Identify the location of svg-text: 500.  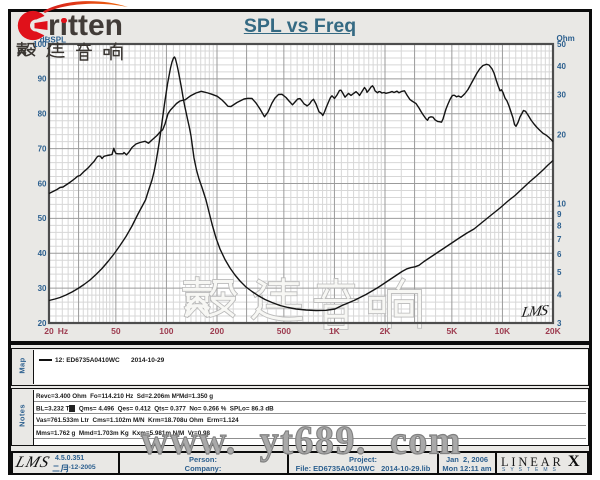
(284, 331).